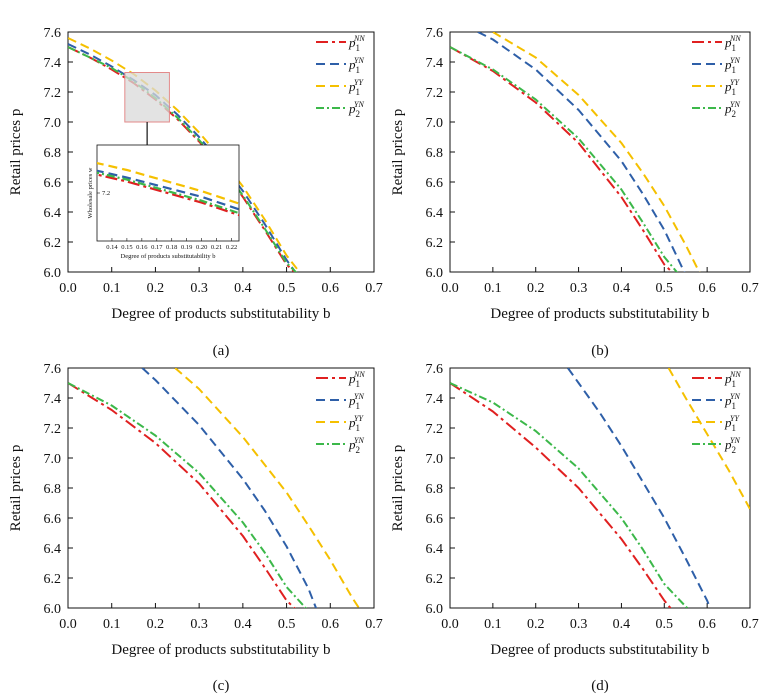 Image resolution: width=784 pixels, height=696 pixels. I want to click on zoom-box, so click(147, 97).